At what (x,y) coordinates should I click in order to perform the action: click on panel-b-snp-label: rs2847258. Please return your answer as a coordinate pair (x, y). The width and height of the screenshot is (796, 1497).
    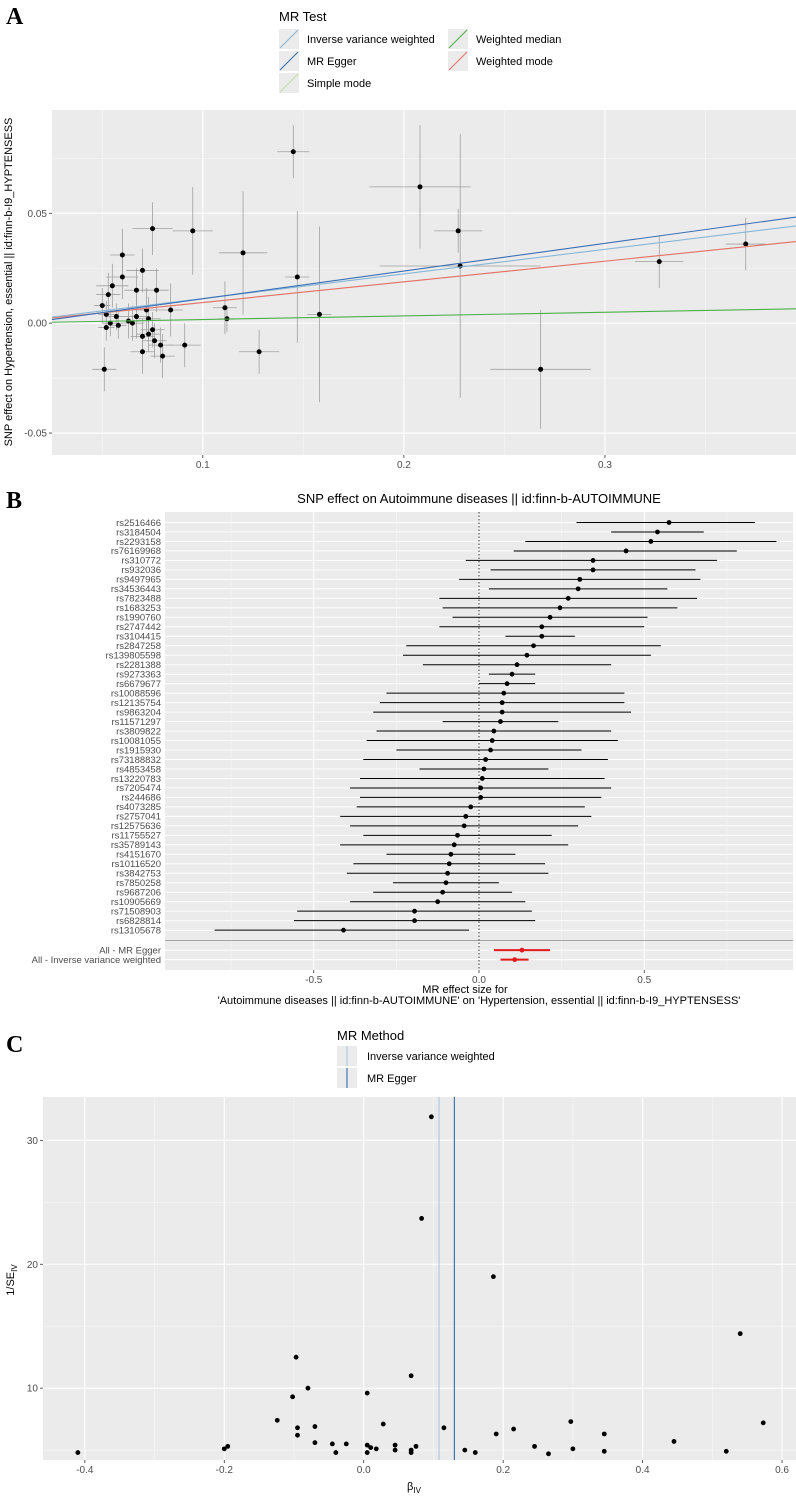
    Looking at the image, I should click on (138, 646).